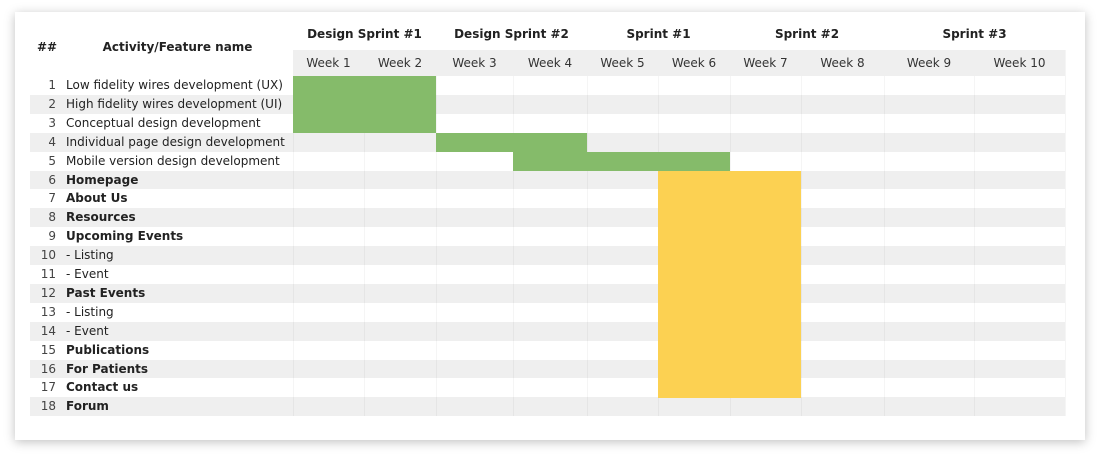 The height and width of the screenshot is (459, 1101). What do you see at coordinates (87, 406) in the screenshot?
I see `activity-name: Forum` at bounding box center [87, 406].